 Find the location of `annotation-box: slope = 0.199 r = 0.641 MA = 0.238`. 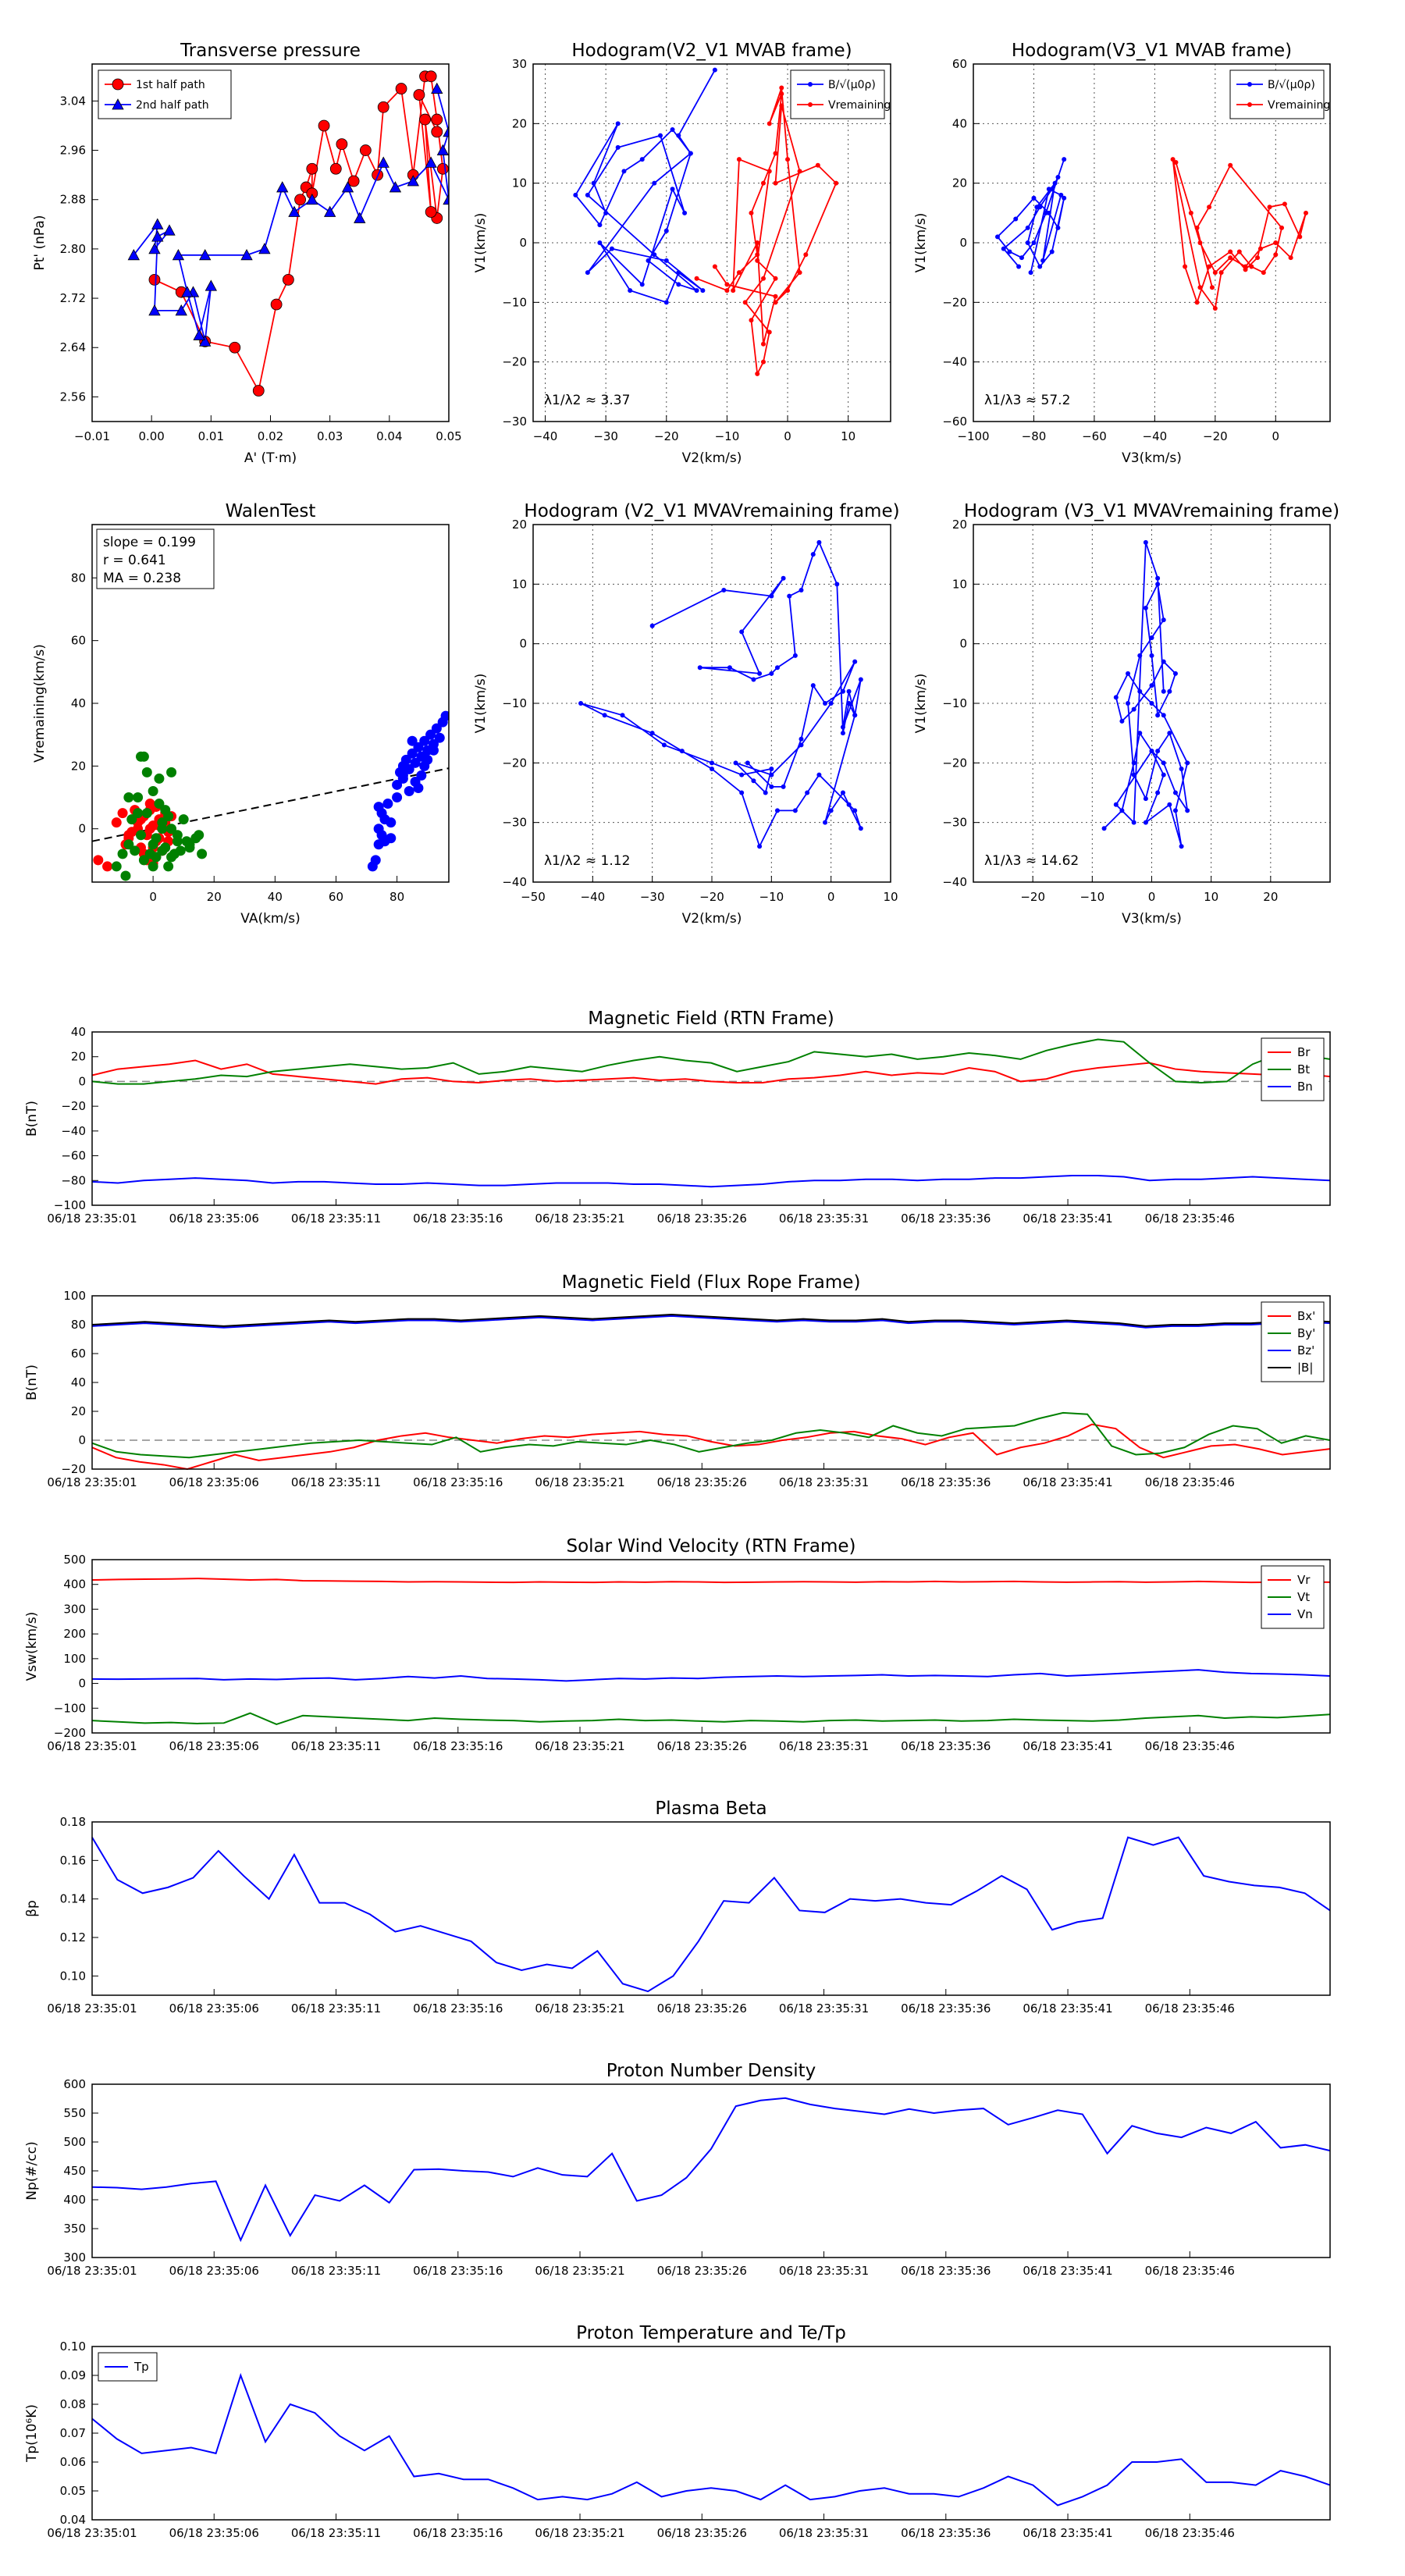

annotation-box: slope = 0.199 r = 0.641 MA = 0.238 is located at coordinates (155, 558).